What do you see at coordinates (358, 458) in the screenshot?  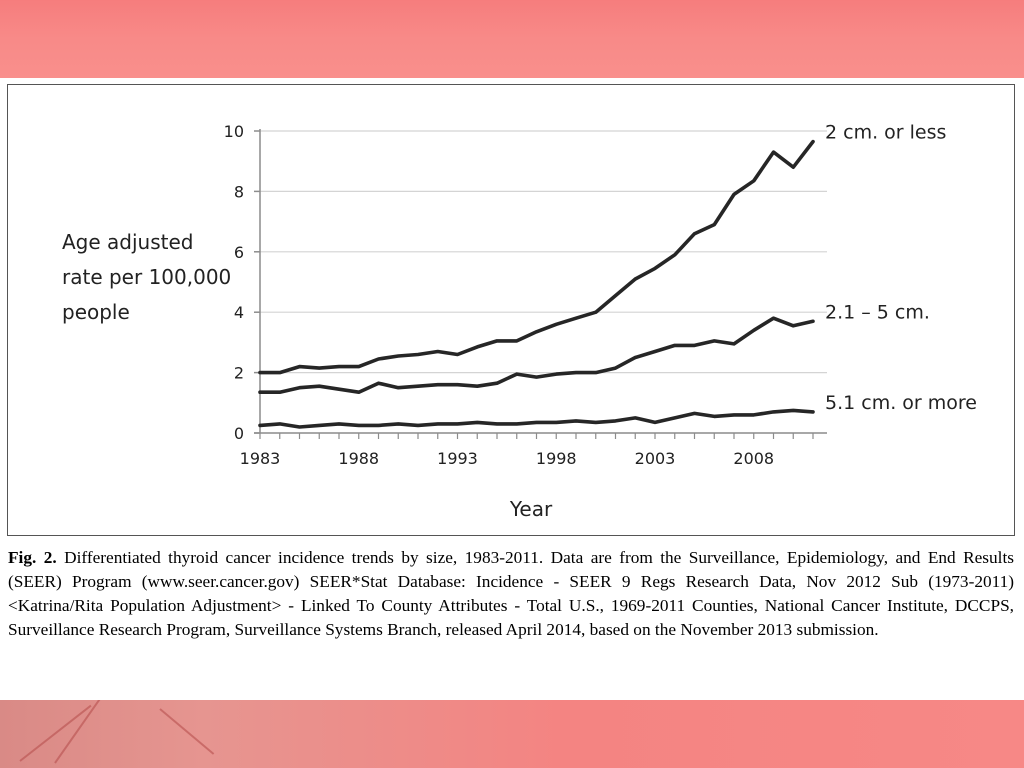 I see `x-tick-label: 1988` at bounding box center [358, 458].